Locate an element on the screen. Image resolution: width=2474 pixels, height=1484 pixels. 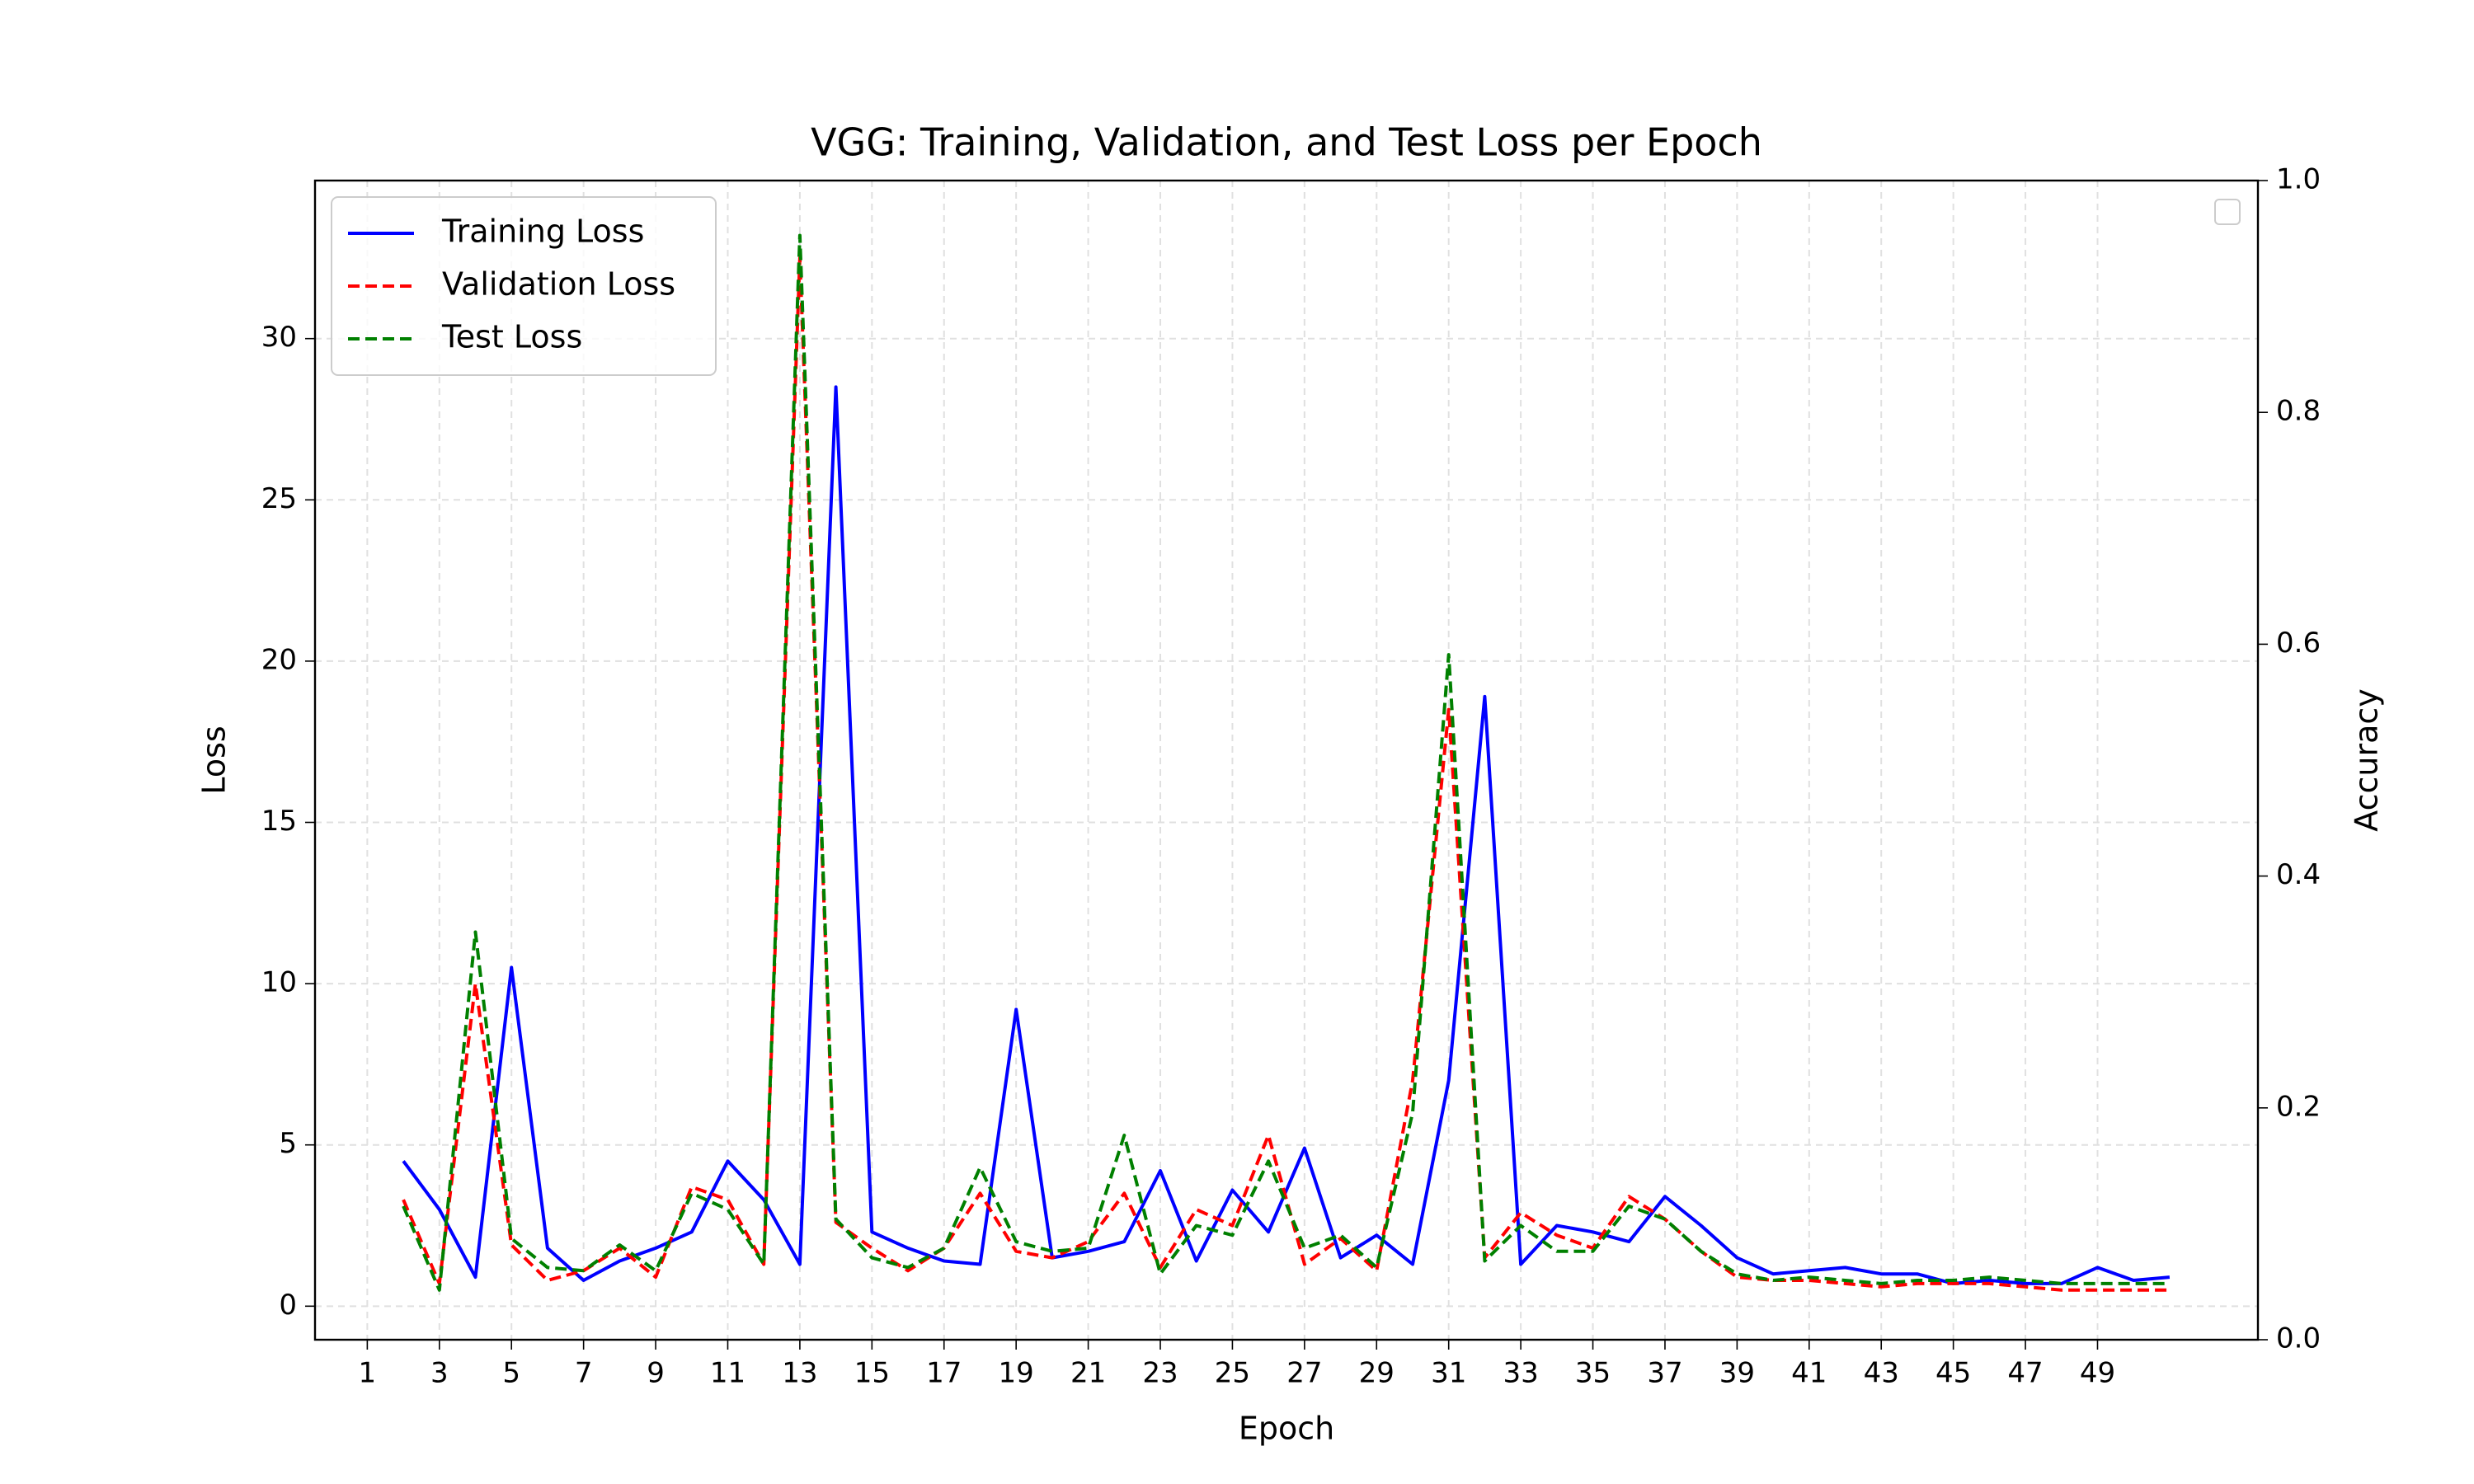
x-tick-label: 35 is located at coordinates (1593, 1373).